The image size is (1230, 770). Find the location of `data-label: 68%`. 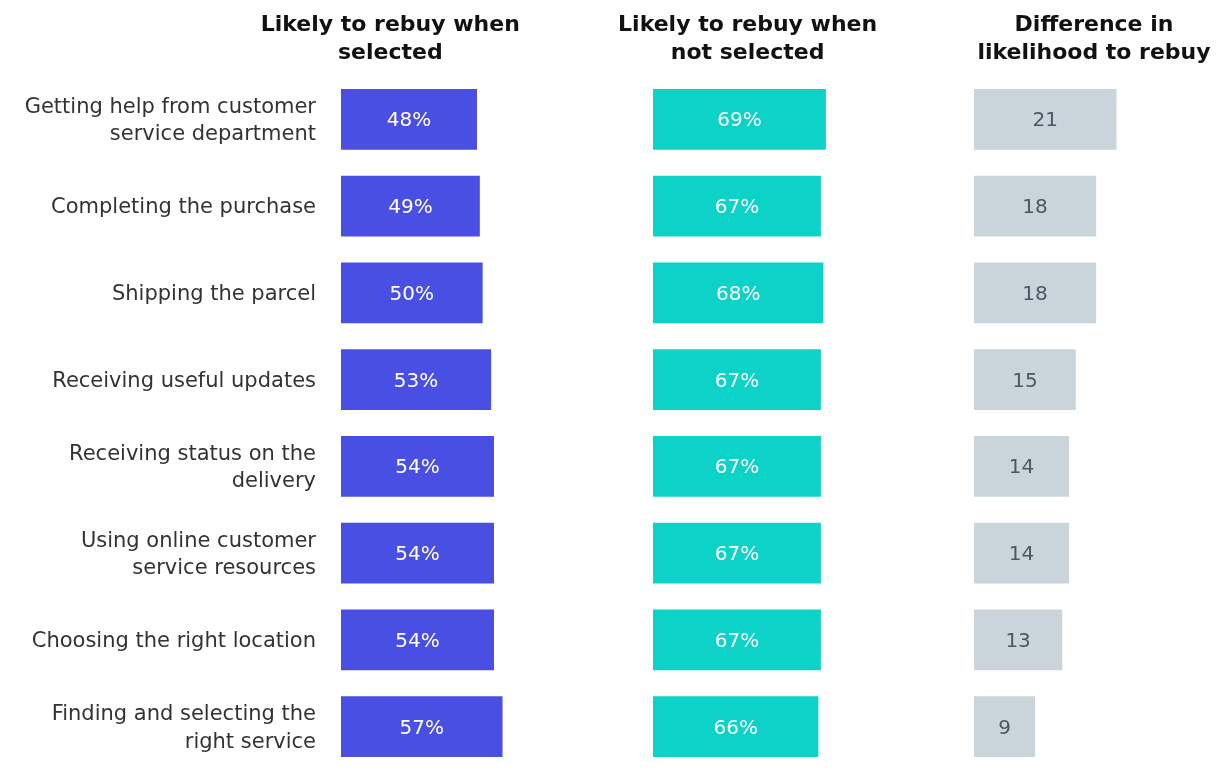

data-label: 68% is located at coordinates (738, 292).